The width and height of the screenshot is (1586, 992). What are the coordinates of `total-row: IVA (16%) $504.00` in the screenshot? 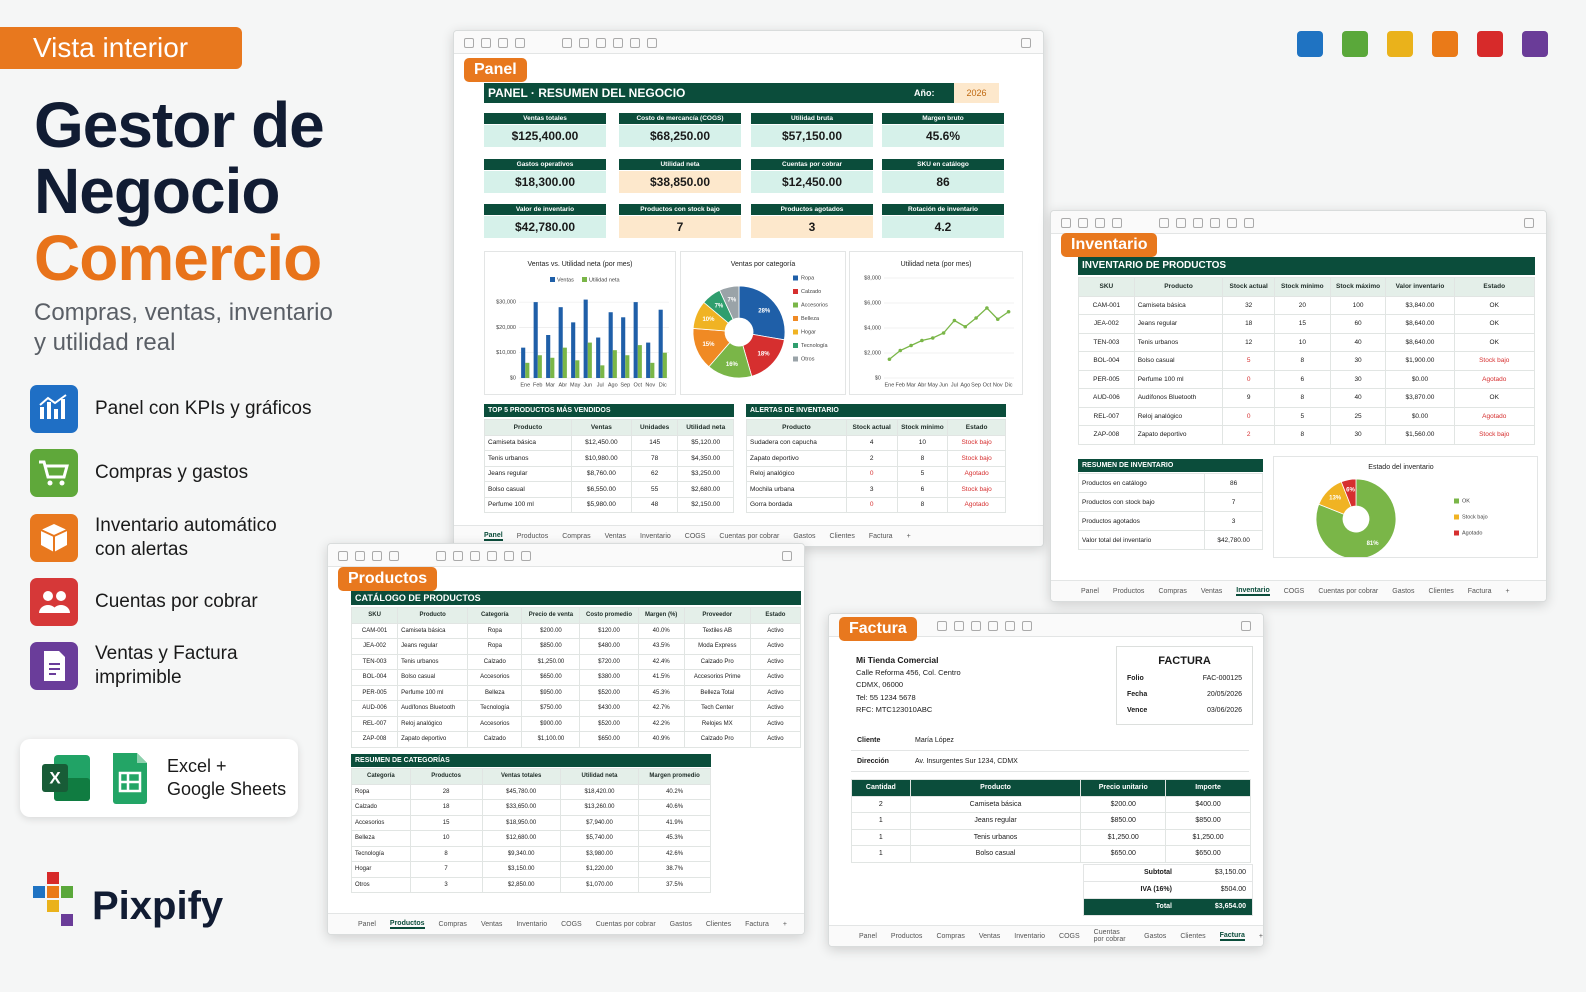 It's located at (1168, 890).